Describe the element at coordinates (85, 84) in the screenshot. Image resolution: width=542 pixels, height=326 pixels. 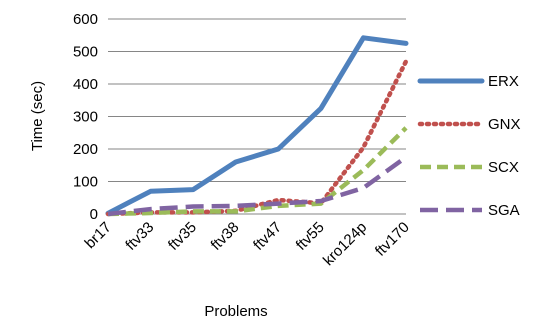
I see `y-tick-label: 400` at that location.